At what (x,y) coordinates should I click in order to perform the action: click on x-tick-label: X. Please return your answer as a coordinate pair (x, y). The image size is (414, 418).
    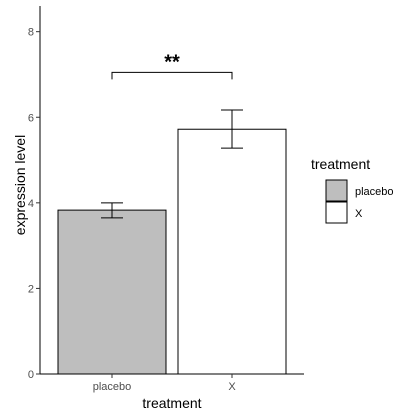
    Looking at the image, I should click on (232, 387).